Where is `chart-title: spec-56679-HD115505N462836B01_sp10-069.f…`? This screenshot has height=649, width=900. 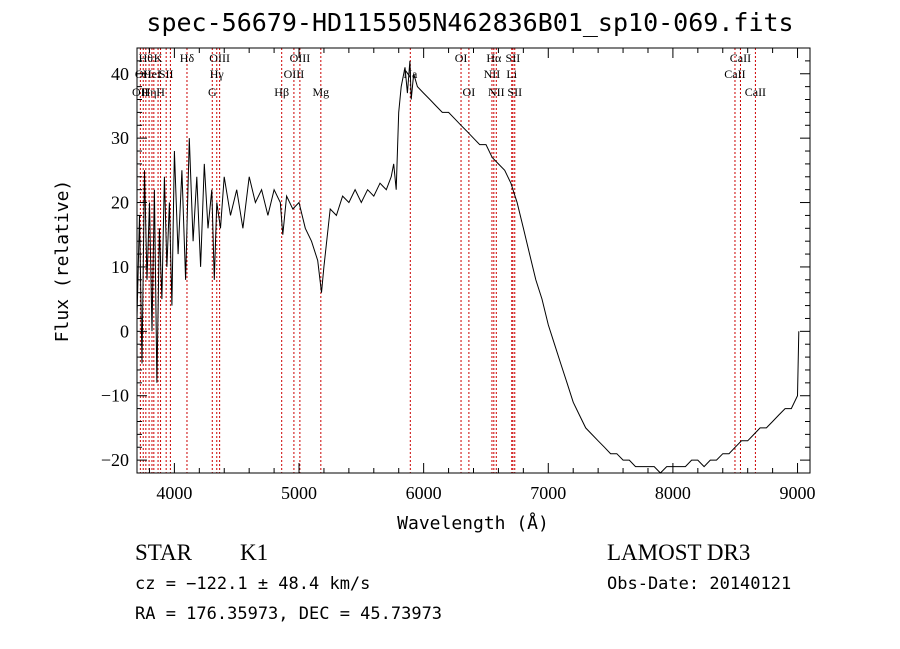 chart-title: spec-56679-HD115505N462836B01_sp10-069.f… is located at coordinates (470, 22).